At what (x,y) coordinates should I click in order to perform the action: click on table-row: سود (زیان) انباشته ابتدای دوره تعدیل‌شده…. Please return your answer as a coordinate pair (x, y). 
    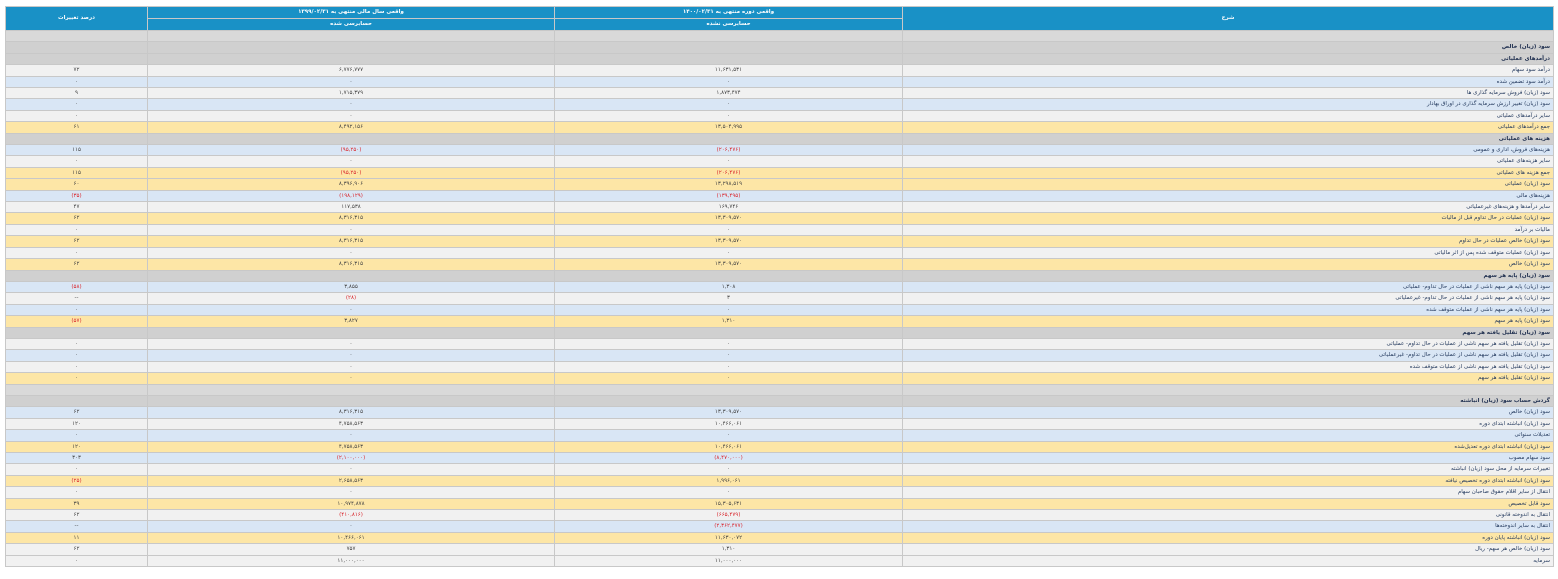
    Looking at the image, I should click on (779, 447).